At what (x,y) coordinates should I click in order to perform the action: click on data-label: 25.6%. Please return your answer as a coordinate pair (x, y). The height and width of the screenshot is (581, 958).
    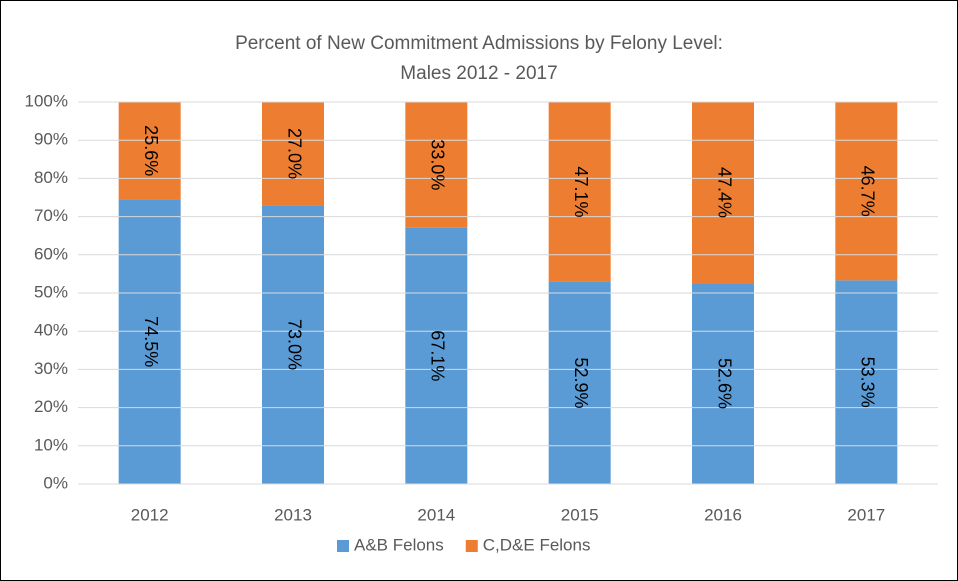
    Looking at the image, I should click on (151, 150).